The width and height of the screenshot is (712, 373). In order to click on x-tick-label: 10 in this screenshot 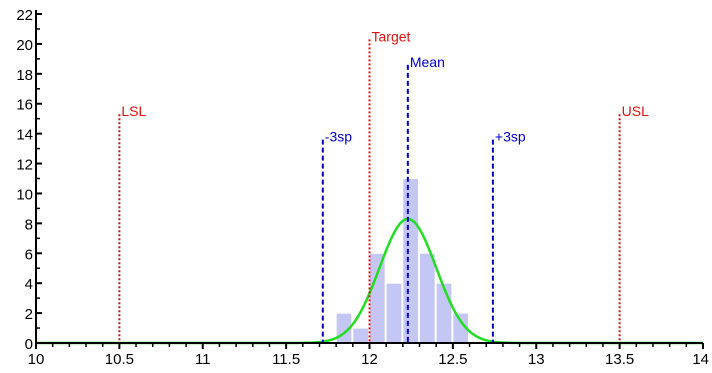, I will do `click(36, 359)`.